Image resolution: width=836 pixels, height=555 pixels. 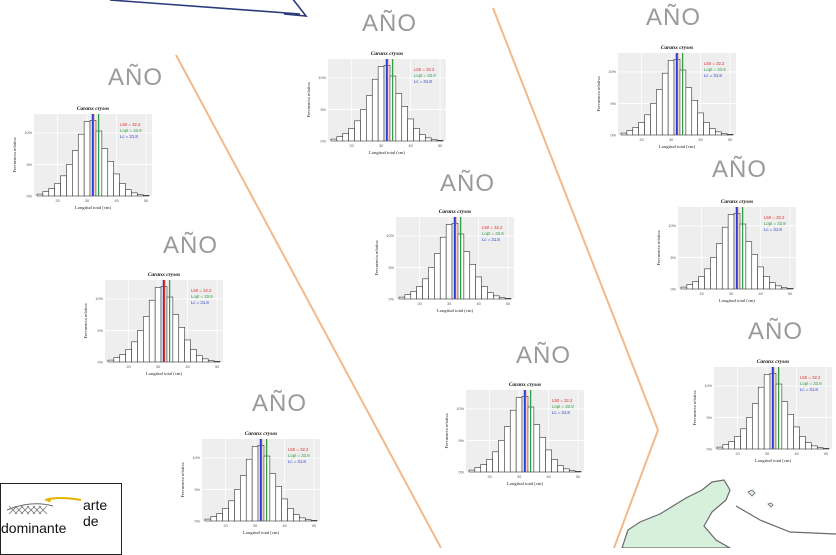 What do you see at coordinates (774, 217) in the screenshot?
I see `reference-label: L50 = 32.2` at bounding box center [774, 217].